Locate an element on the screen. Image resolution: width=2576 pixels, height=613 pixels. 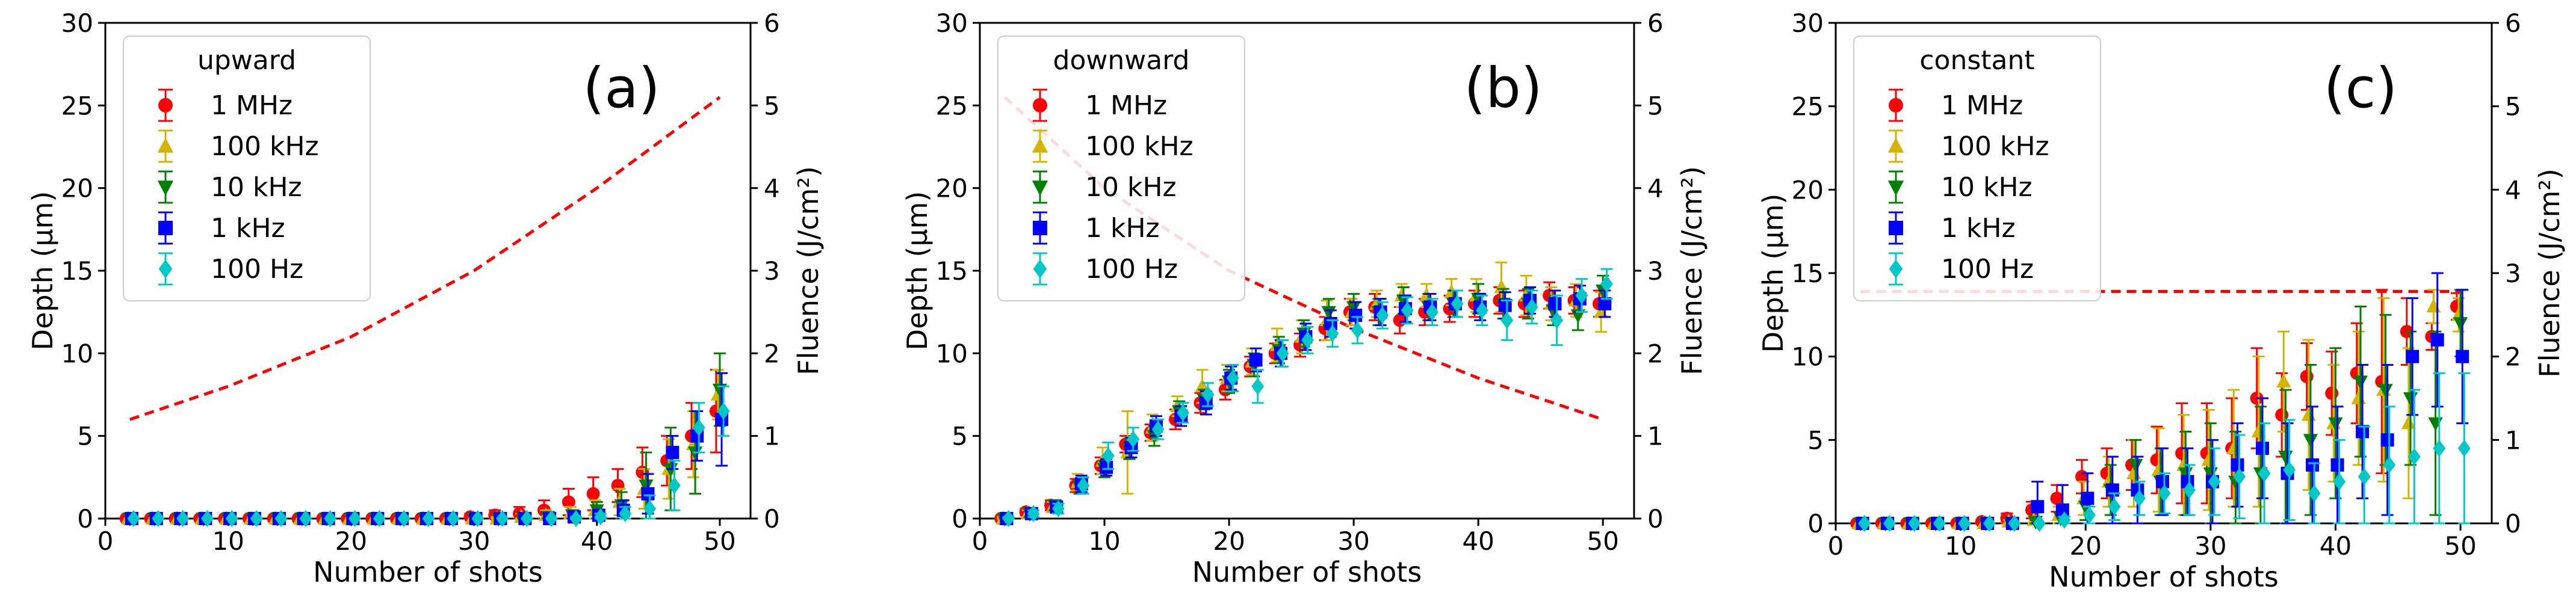
y-tick-label: 25 is located at coordinates (77, 105).